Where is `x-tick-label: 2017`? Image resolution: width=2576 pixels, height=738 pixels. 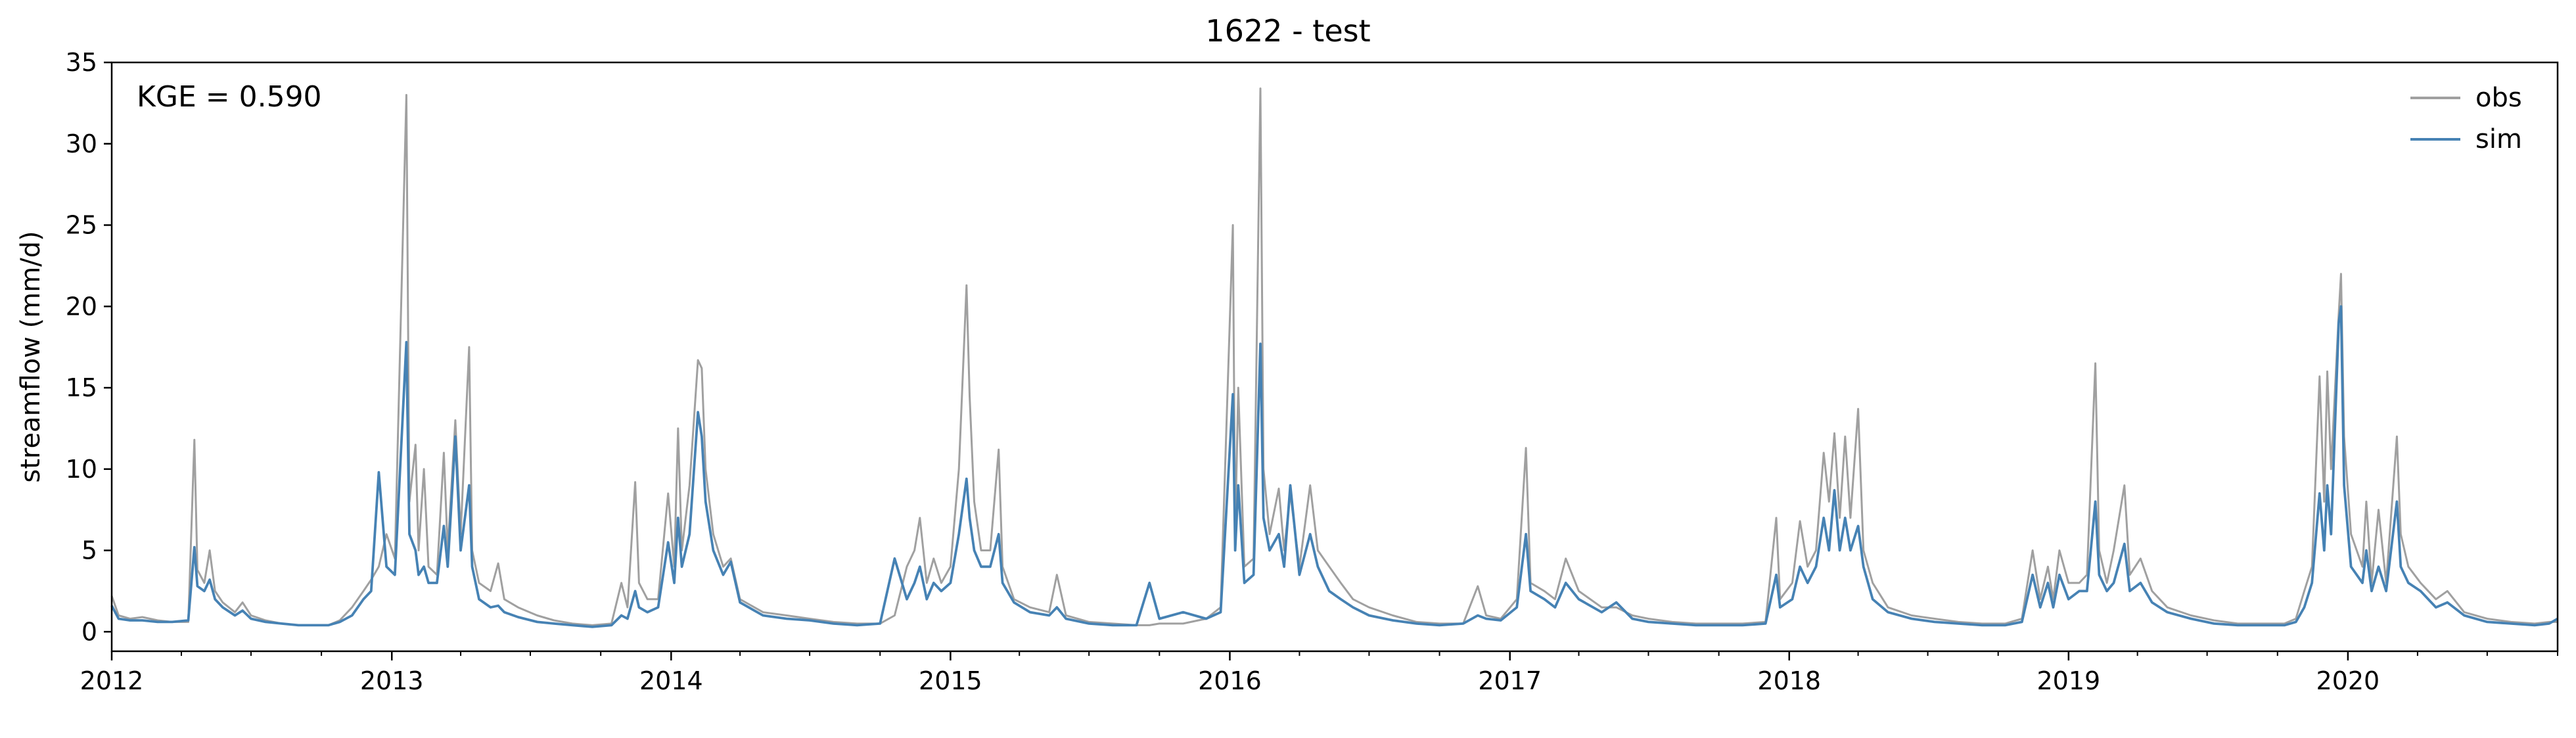 x-tick-label: 2017 is located at coordinates (1510, 680).